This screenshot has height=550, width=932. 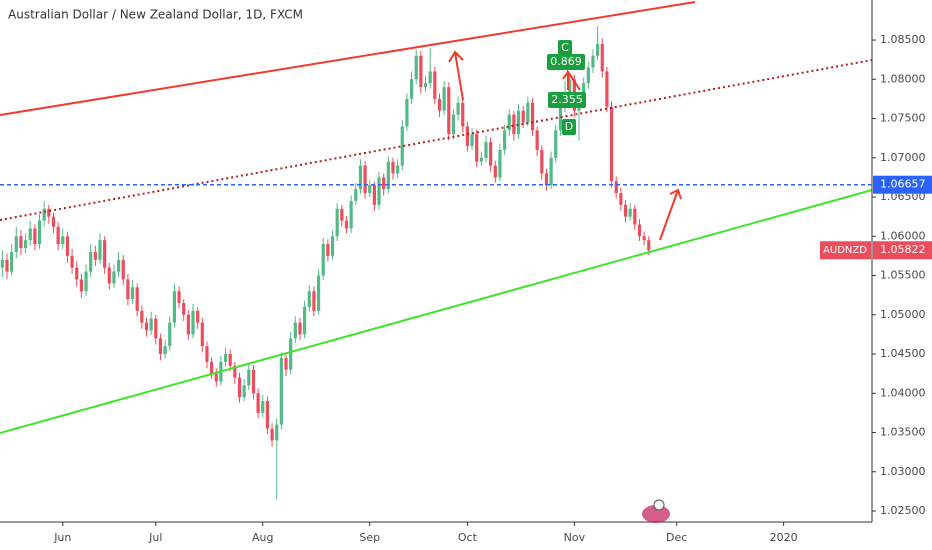 I want to click on y-tick-label: 1.05000, so click(x=903, y=314).